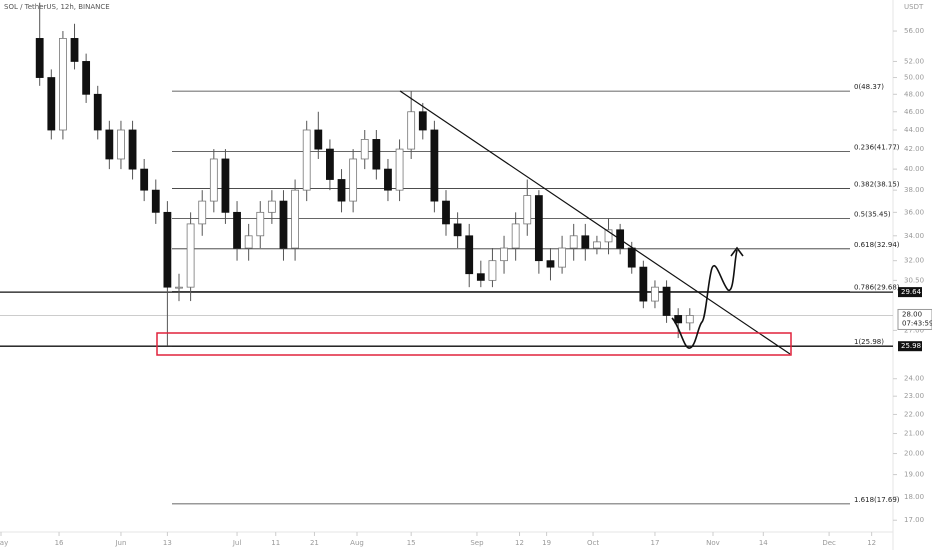 The width and height of the screenshot is (932, 550). Describe the element at coordinates (57, 7) in the screenshot. I see `chart-title: SOL / TetherUS, 12h, BINANCE` at that location.